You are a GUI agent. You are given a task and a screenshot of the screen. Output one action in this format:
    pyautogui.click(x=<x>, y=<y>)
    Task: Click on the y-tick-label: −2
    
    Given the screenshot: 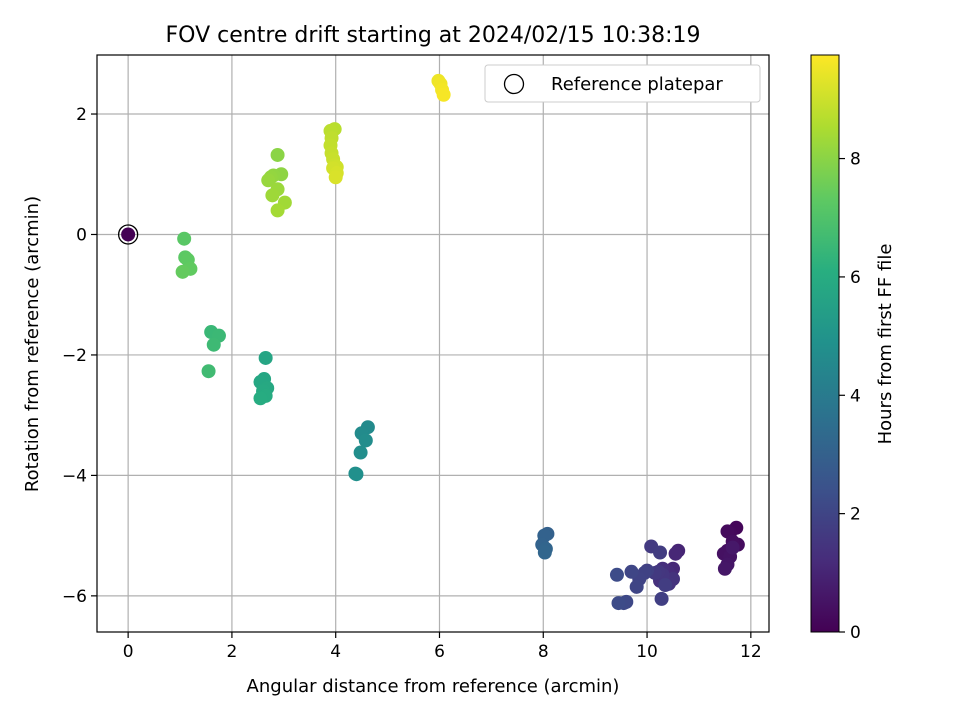 What is the action you would take?
    pyautogui.click(x=74, y=356)
    